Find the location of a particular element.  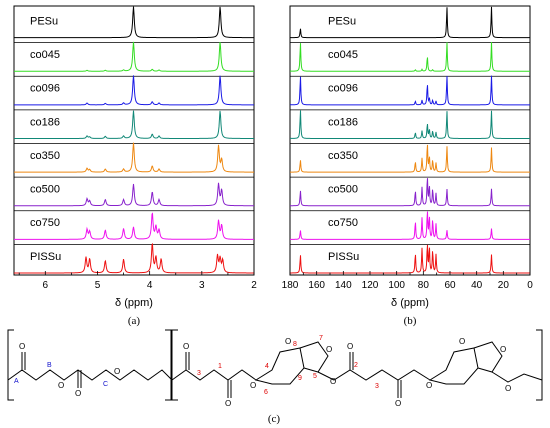

panel-a-xlabel: δ (ppm) is located at coordinates (134, 303).